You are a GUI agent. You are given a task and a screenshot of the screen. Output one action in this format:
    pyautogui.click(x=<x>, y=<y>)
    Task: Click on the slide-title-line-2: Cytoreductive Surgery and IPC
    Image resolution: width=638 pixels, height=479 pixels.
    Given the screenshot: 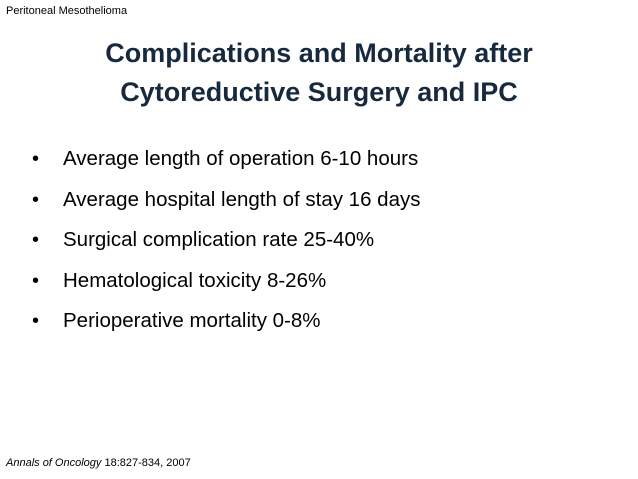 What is the action you would take?
    pyautogui.click(x=319, y=92)
    